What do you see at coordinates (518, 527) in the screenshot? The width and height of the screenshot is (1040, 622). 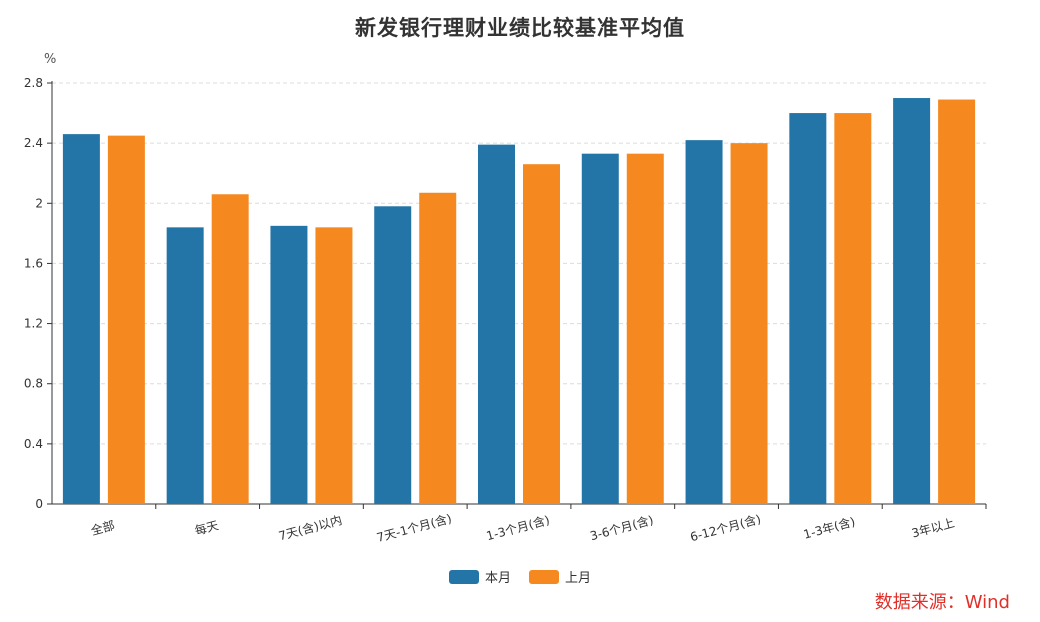 I see `x-tick-label: 1-3个月(含)` at bounding box center [518, 527].